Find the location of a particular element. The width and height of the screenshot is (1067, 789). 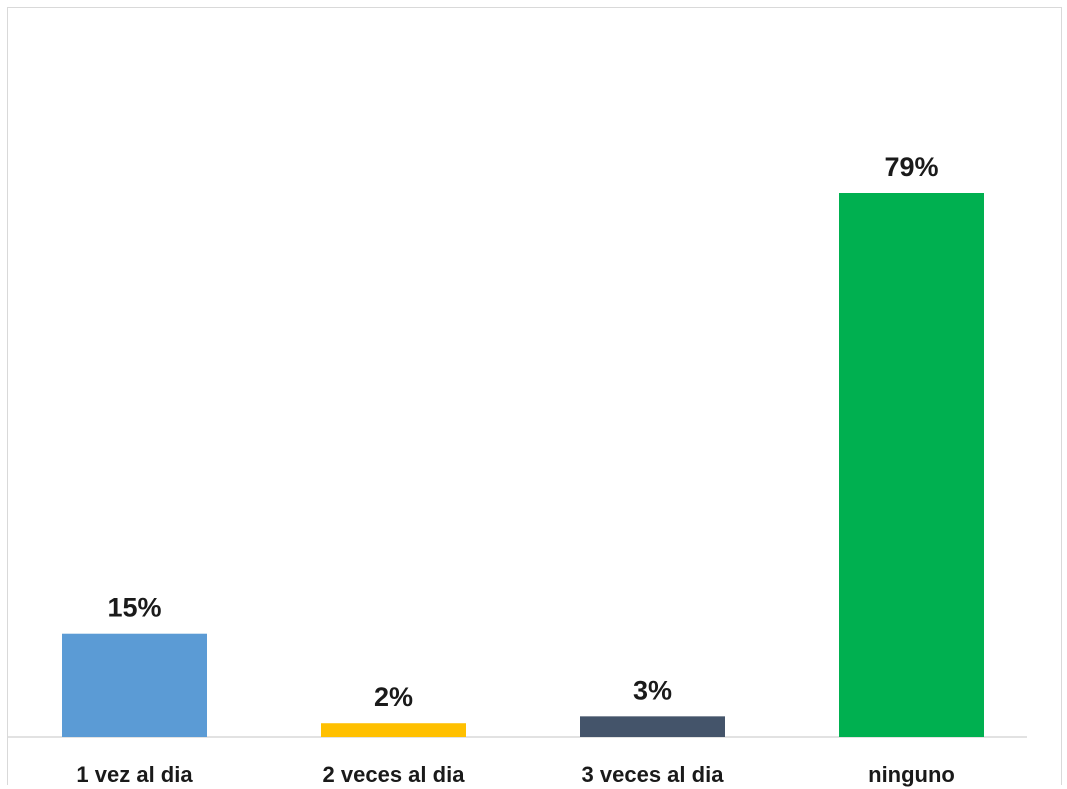

category-label-3: 3 veces al dia is located at coordinates (653, 774).